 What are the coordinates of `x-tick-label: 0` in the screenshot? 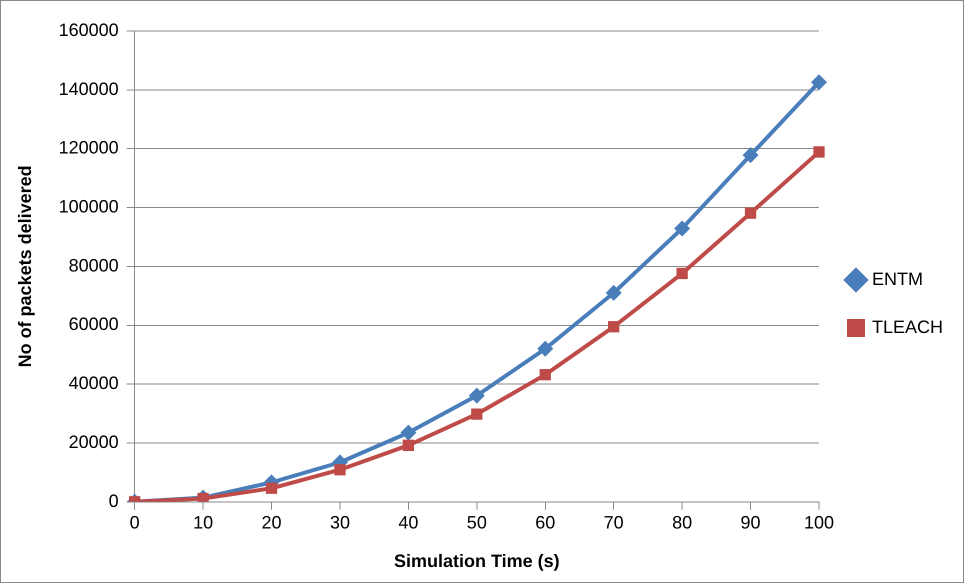 It's located at (135, 522).